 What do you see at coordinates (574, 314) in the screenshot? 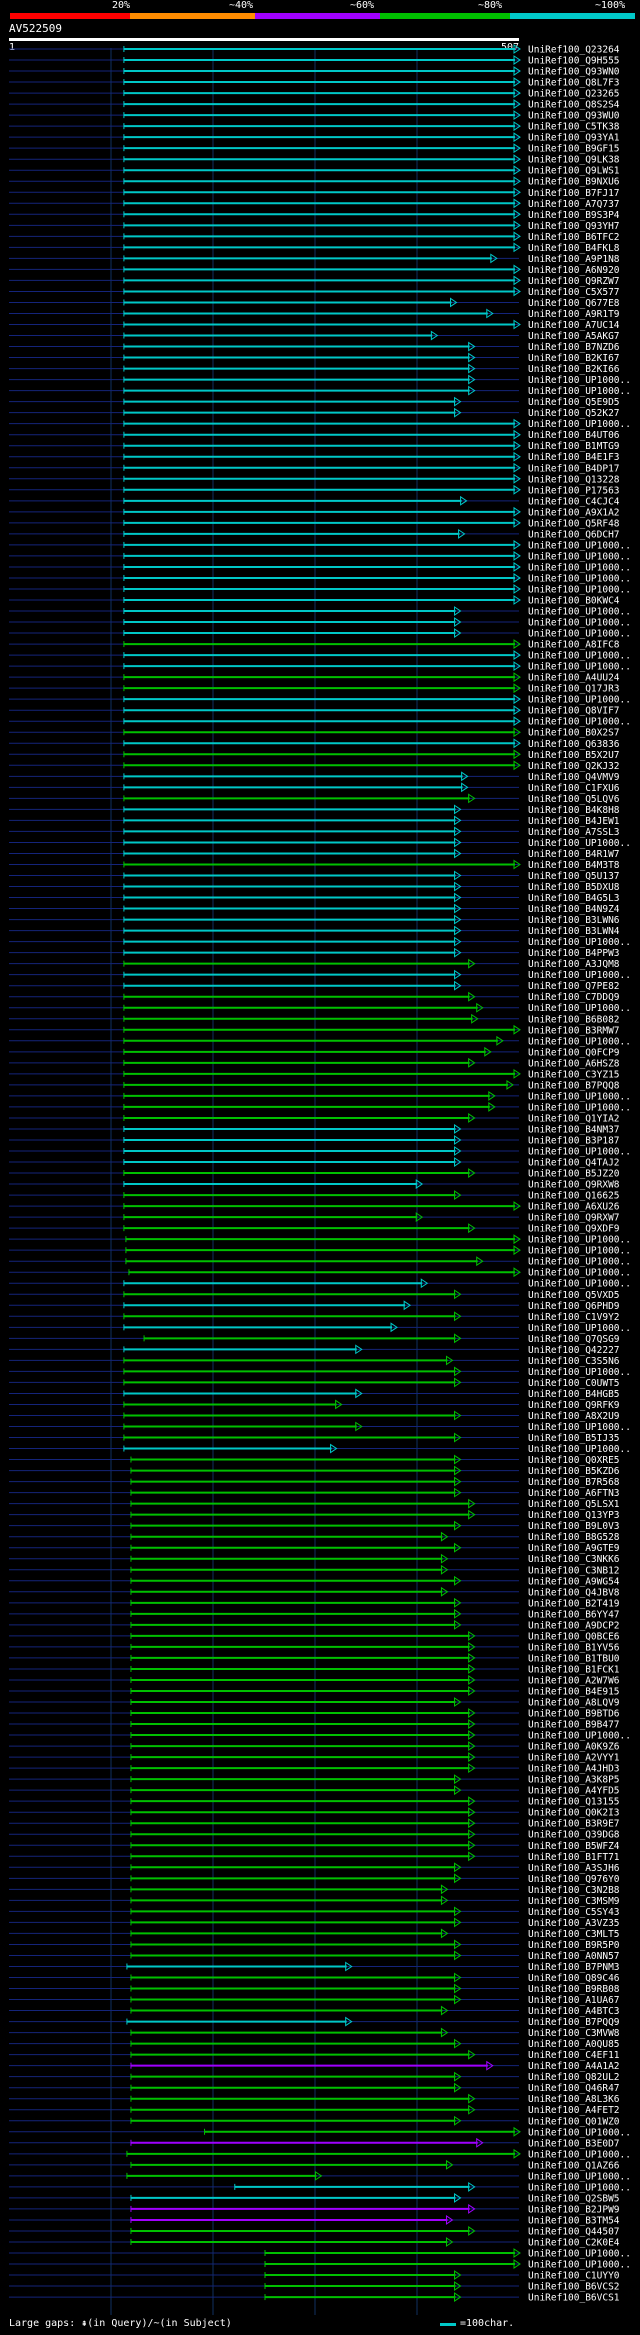
I see `hit-label: UniRef100_A9R1T9` at bounding box center [574, 314].